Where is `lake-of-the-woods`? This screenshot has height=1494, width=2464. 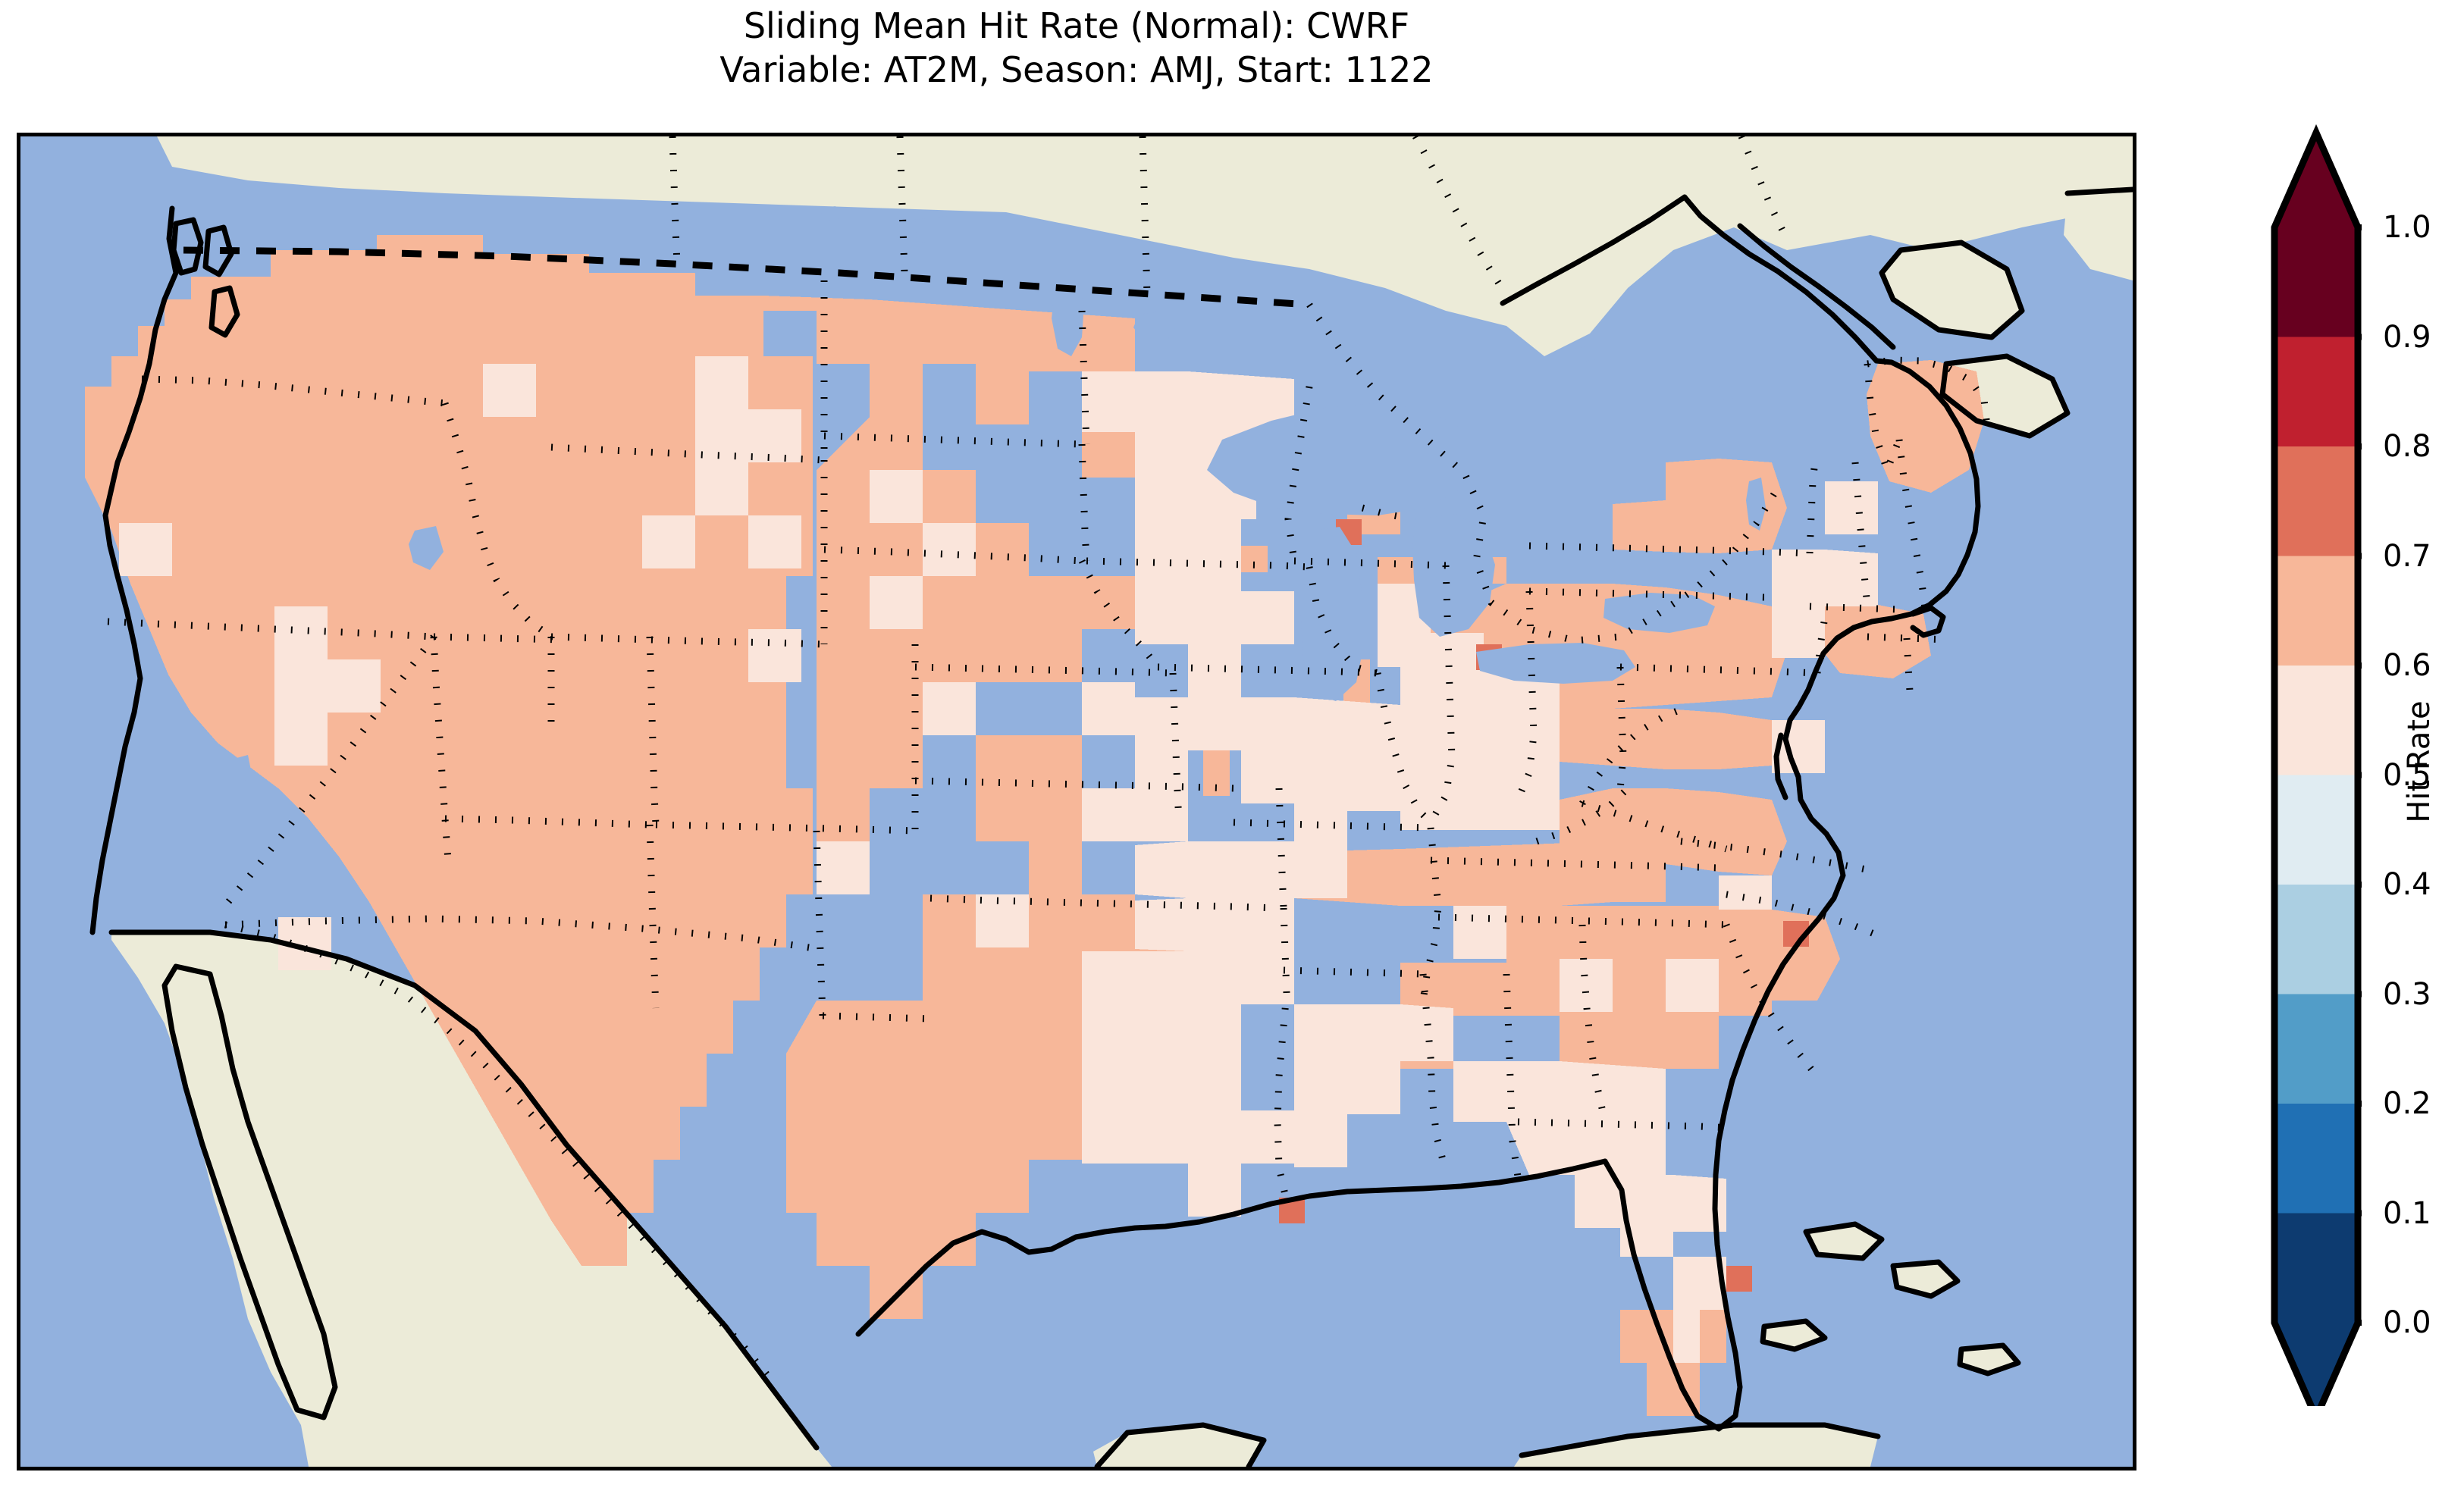
lake-of-the-woods is located at coordinates (1155, 326).